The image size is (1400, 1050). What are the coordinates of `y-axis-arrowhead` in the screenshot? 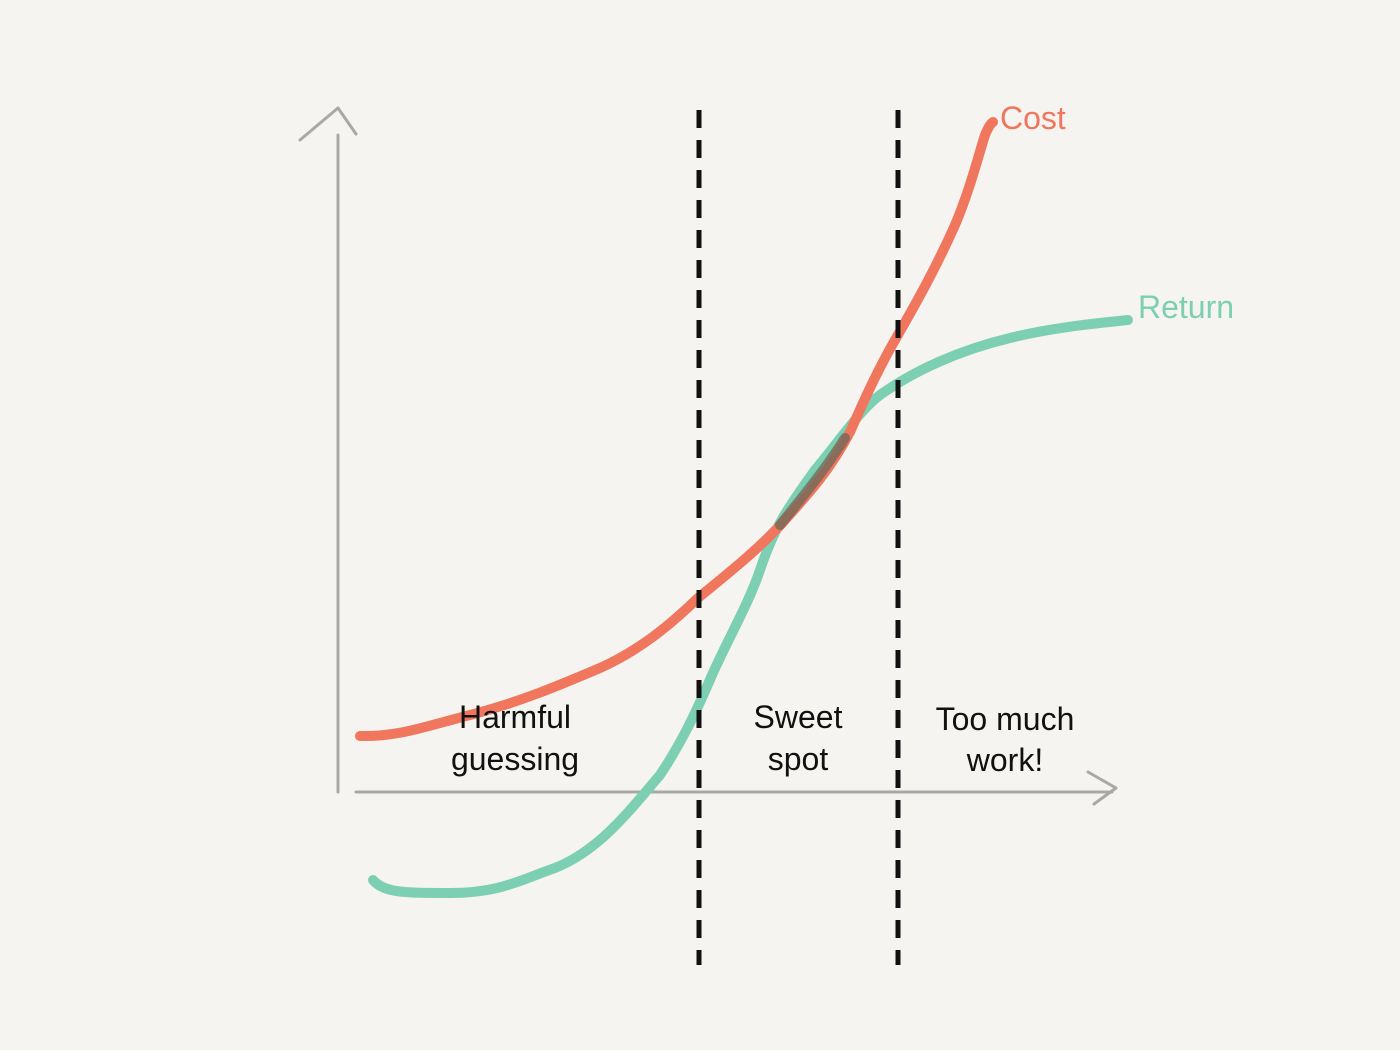 It's located at (328, 124).